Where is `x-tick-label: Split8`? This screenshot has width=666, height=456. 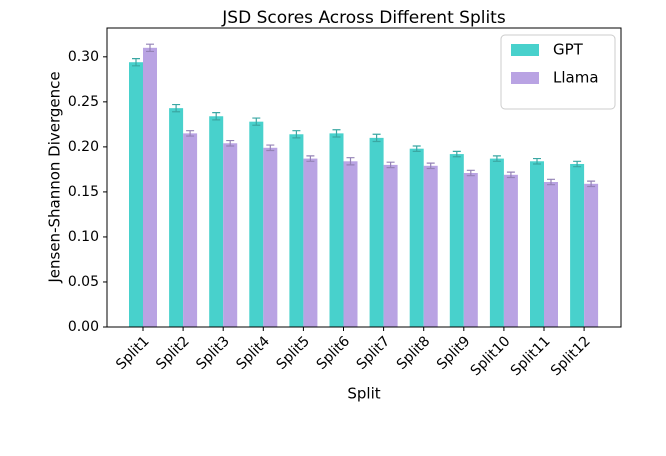 x-tick-label: Split8 is located at coordinates (414, 353).